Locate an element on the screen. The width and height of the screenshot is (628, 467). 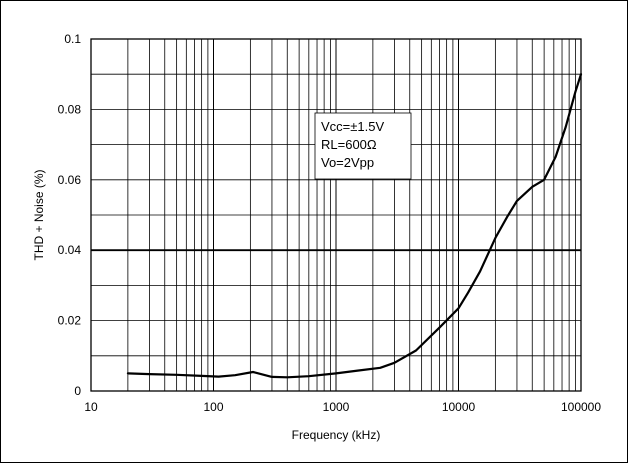
annotation-box-border is located at coordinates (363, 146).